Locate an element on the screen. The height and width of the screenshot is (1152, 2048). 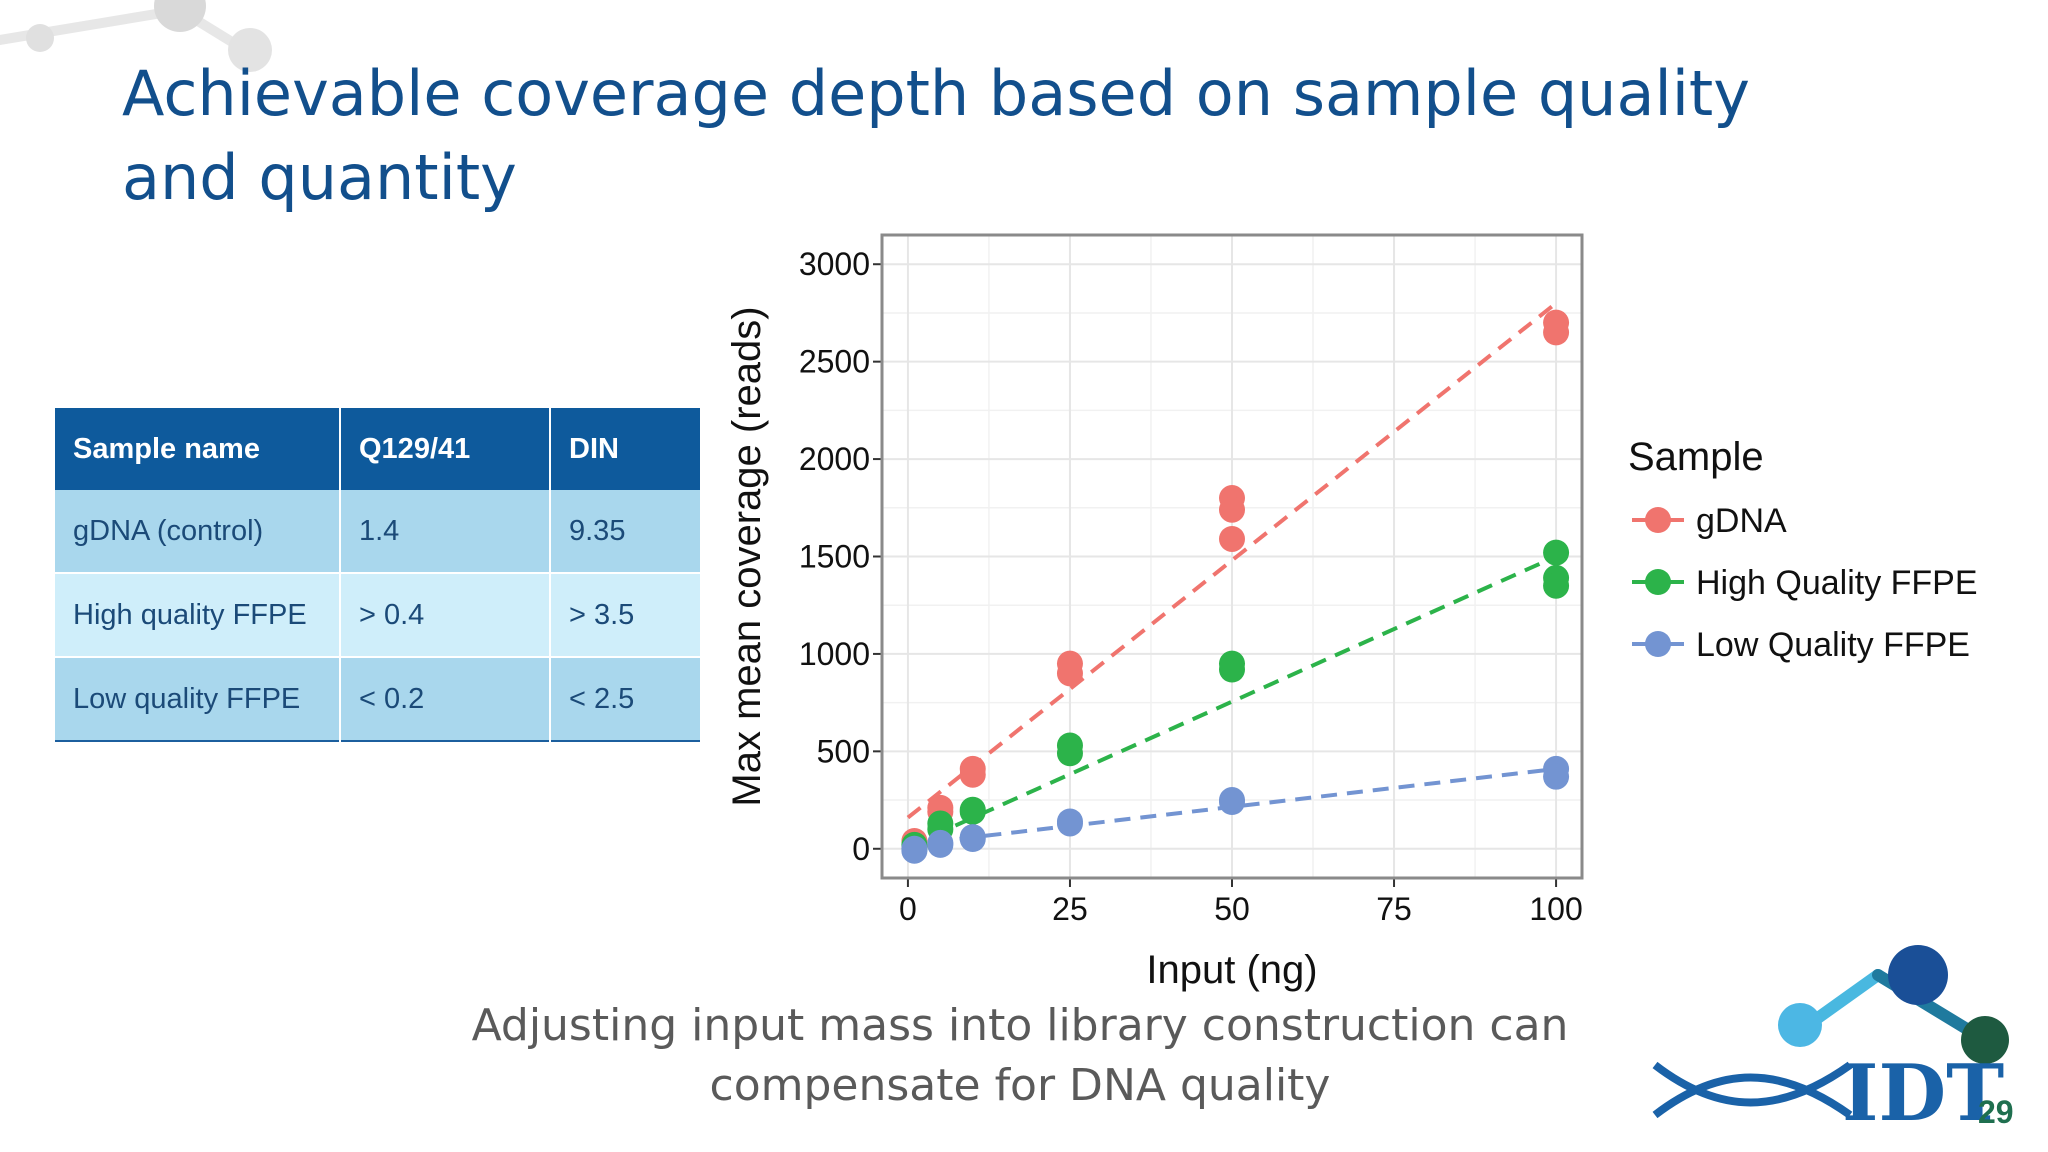
table-header-row: Sample name Q129/41 DIN is located at coordinates (377, 449).